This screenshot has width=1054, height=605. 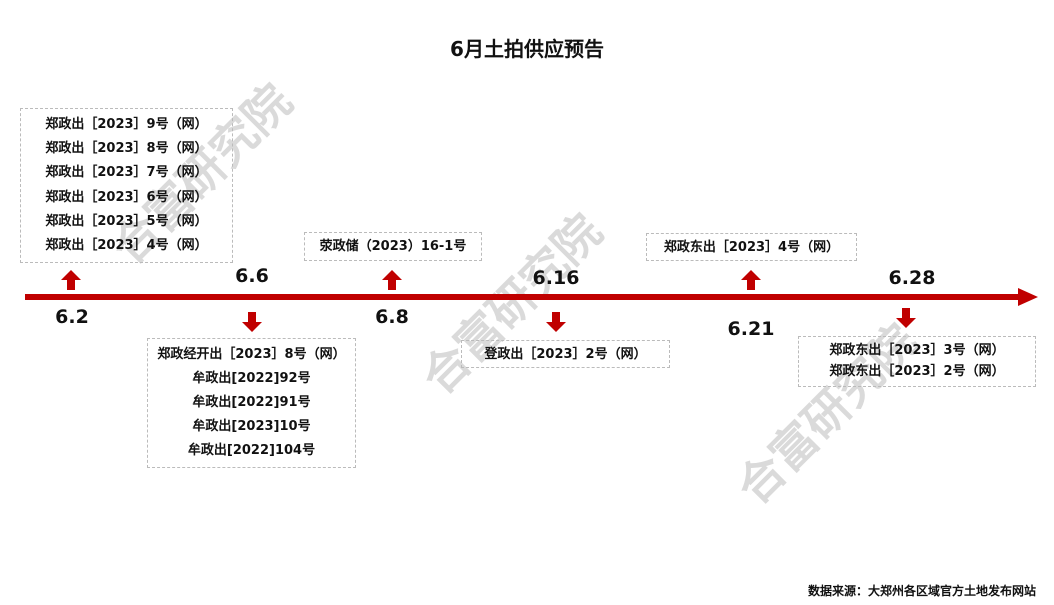 What do you see at coordinates (251, 378) in the screenshot?
I see `land-item: 牟政出[2022]92号` at bounding box center [251, 378].